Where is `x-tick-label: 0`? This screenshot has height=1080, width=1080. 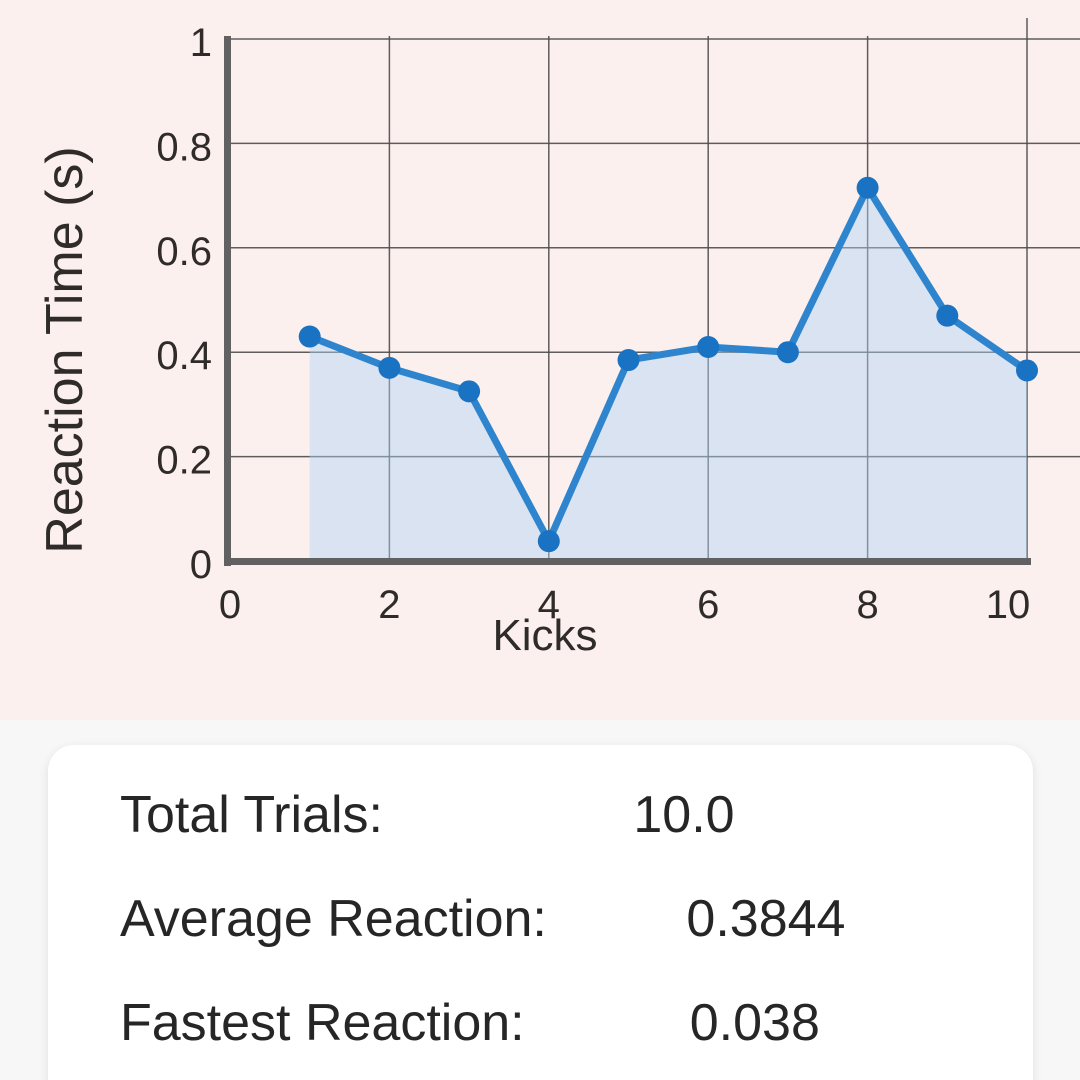
x-tick-label: 0 is located at coordinates (230, 605).